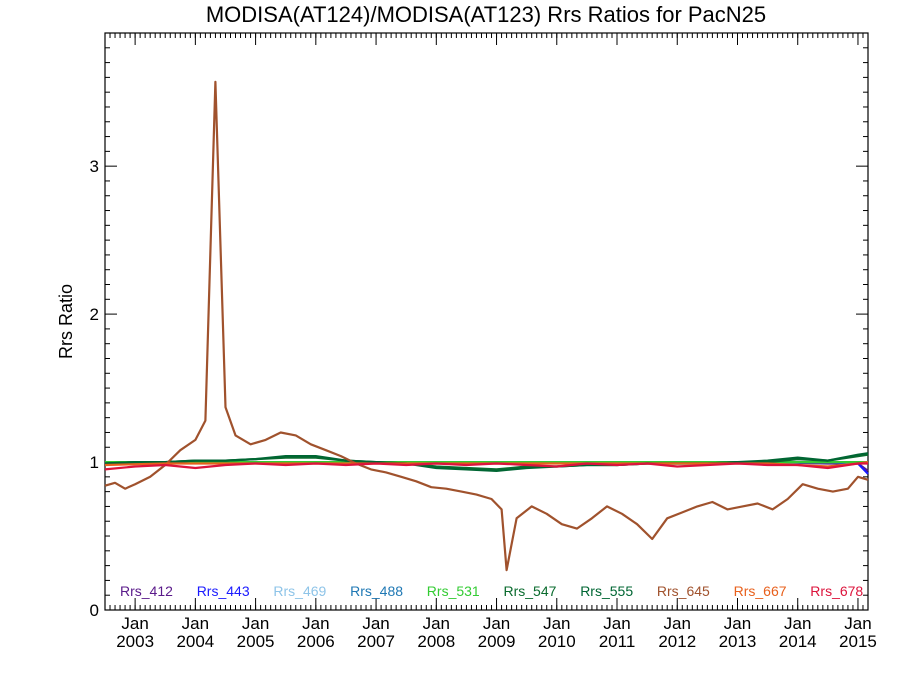 Image resolution: width=900 pixels, height=675 pixels. What do you see at coordinates (376, 591) in the screenshot?
I see `legend-entry-rrs-488: Rrs_488` at bounding box center [376, 591].